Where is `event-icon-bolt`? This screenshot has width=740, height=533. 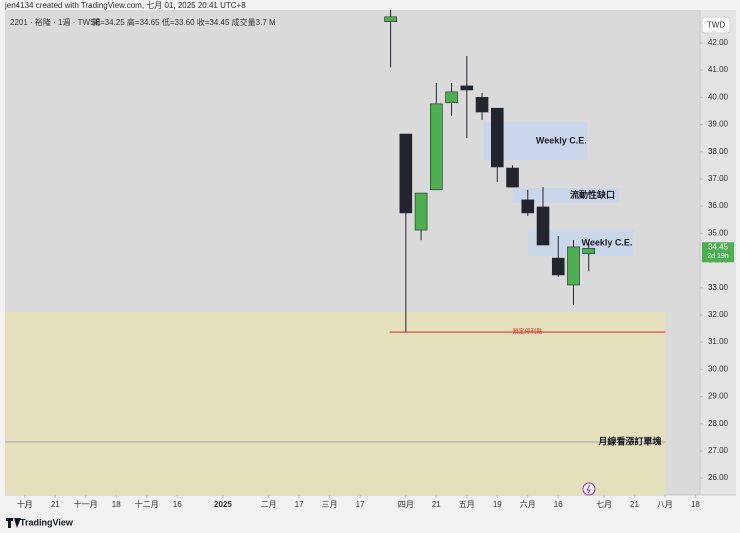 event-icon-bolt is located at coordinates (588, 489).